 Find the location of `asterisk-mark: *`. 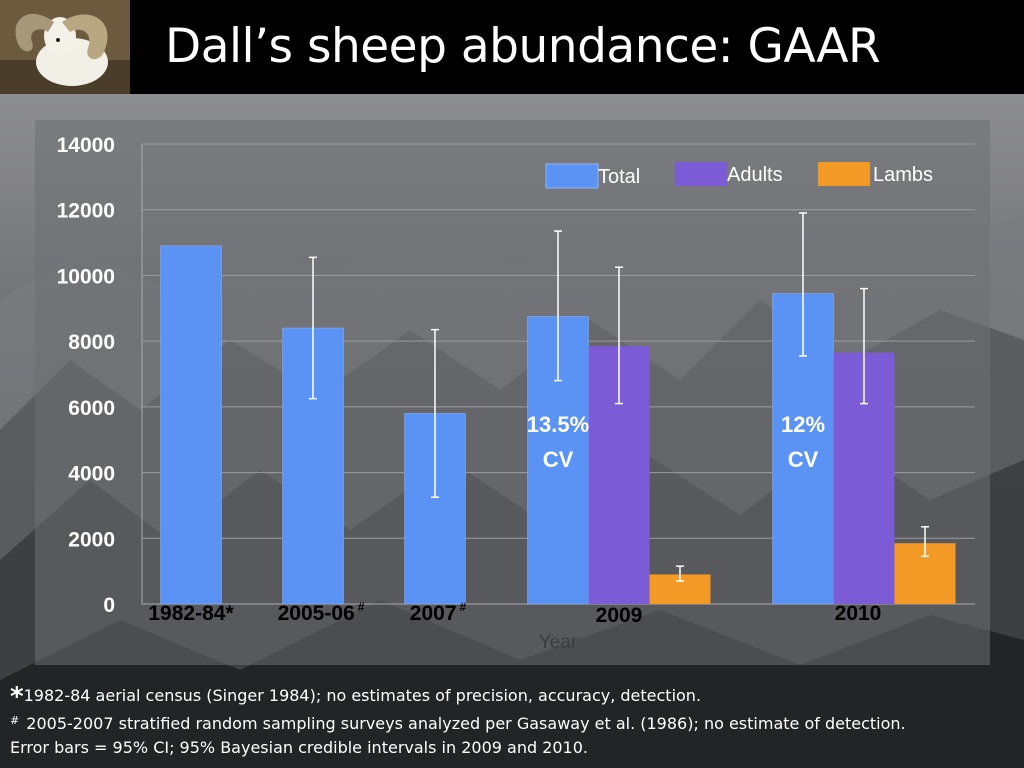

asterisk-mark: * is located at coordinates (17, 697).